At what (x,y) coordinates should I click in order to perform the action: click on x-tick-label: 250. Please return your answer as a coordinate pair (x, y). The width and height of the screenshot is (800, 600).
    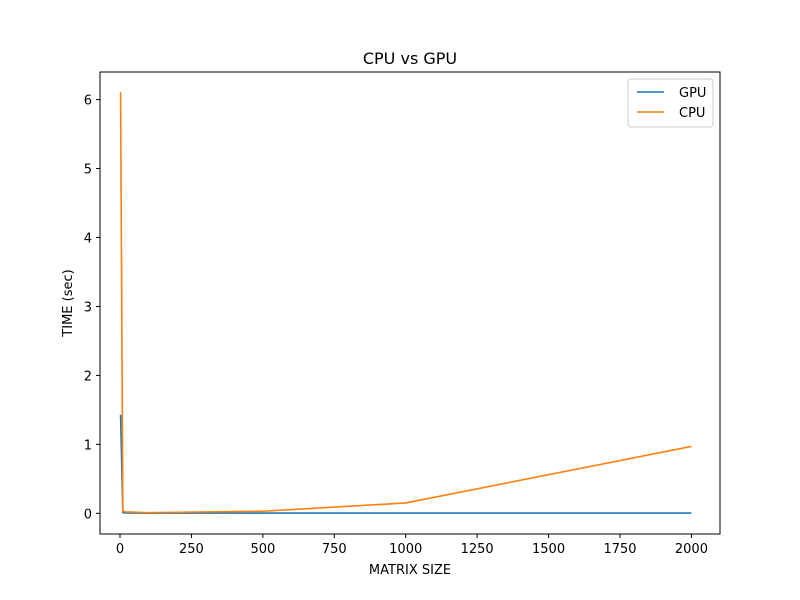
    Looking at the image, I should click on (191, 549).